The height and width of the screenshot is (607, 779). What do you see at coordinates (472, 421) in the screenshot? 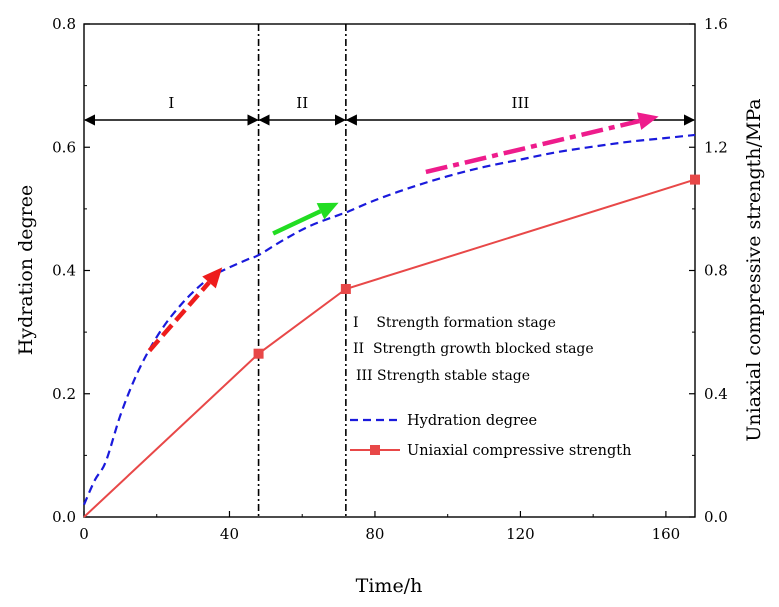
I see `legend-hydration-label: Hydration degree` at bounding box center [472, 421].